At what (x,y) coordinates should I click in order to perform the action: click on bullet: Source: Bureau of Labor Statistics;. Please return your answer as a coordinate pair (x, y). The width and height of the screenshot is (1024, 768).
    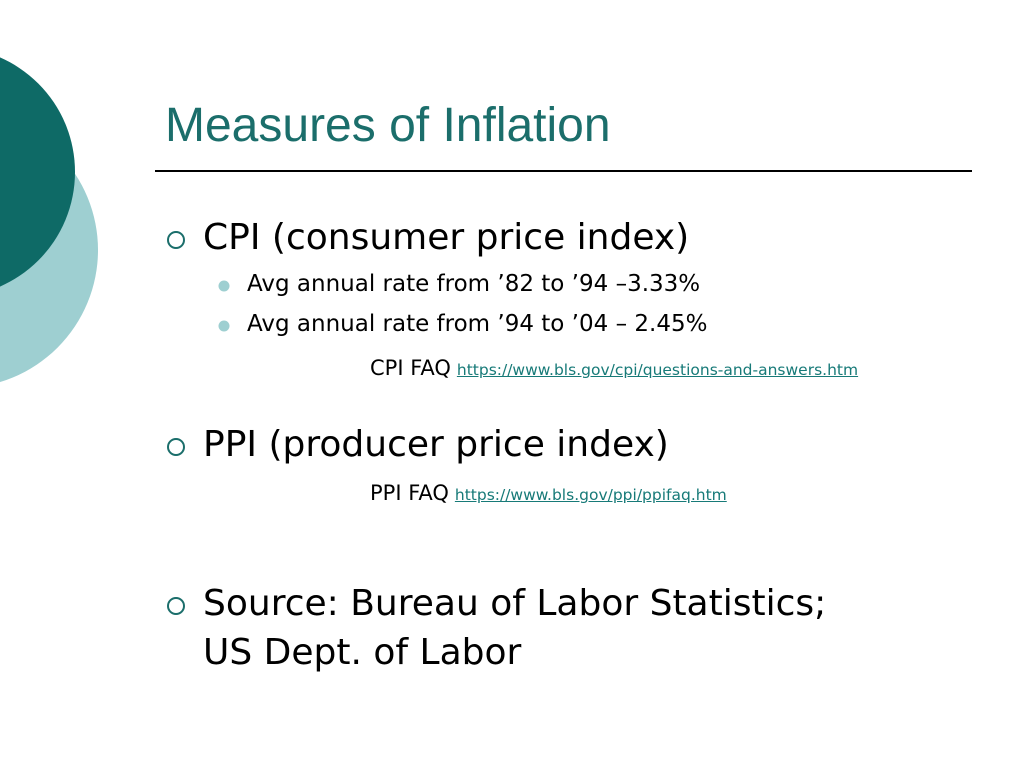
    Looking at the image, I should click on (515, 603).